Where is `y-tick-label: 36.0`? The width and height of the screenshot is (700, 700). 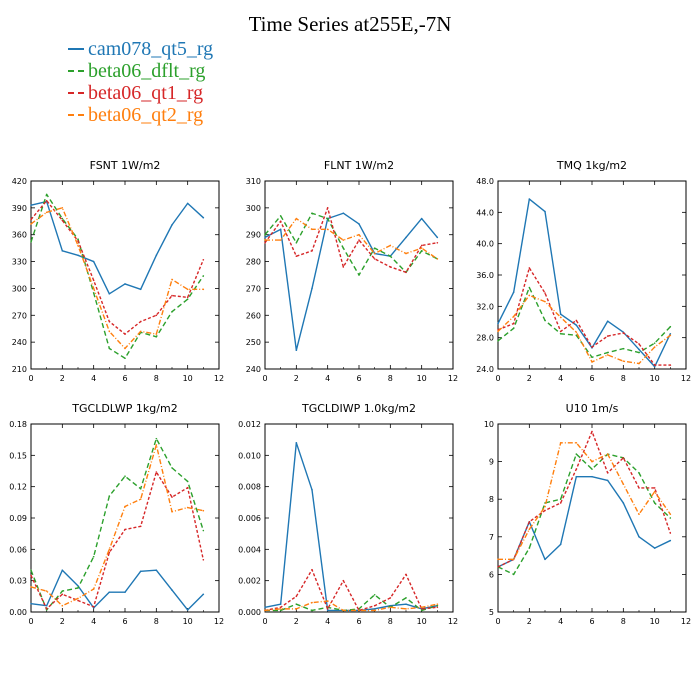 y-tick-label: 36.0 is located at coordinates (485, 275).